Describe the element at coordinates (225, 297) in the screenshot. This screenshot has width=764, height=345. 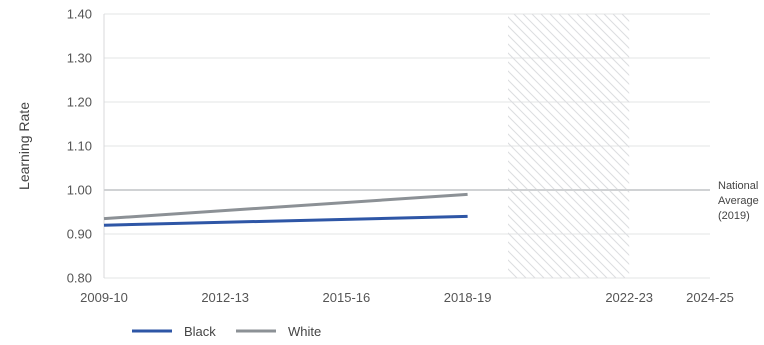
I see `x-tick-label: 2012-13` at that location.